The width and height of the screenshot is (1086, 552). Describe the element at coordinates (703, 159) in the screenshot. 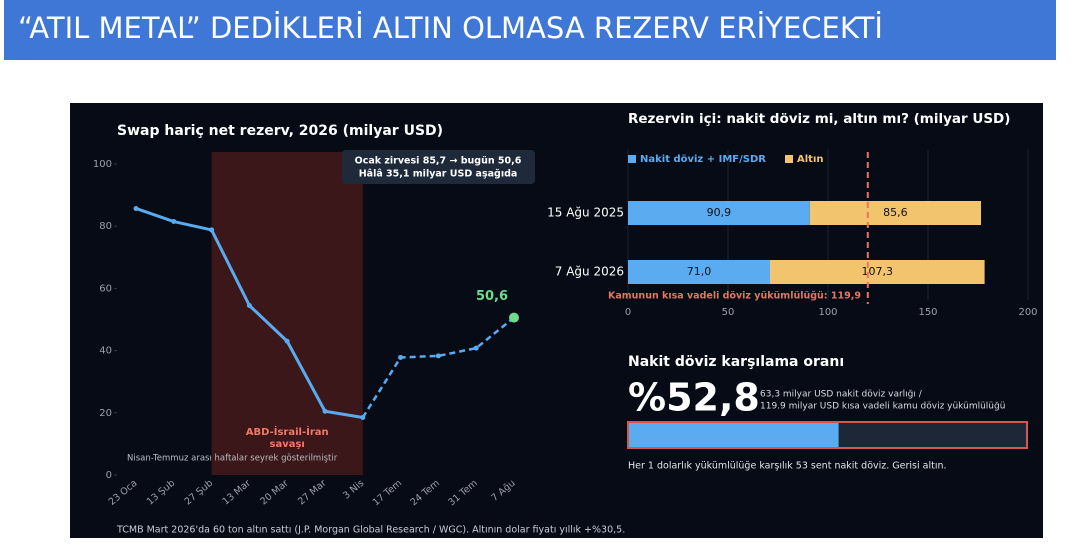

I see `legend-label: Nakit döviz + IMF/SDR` at that location.